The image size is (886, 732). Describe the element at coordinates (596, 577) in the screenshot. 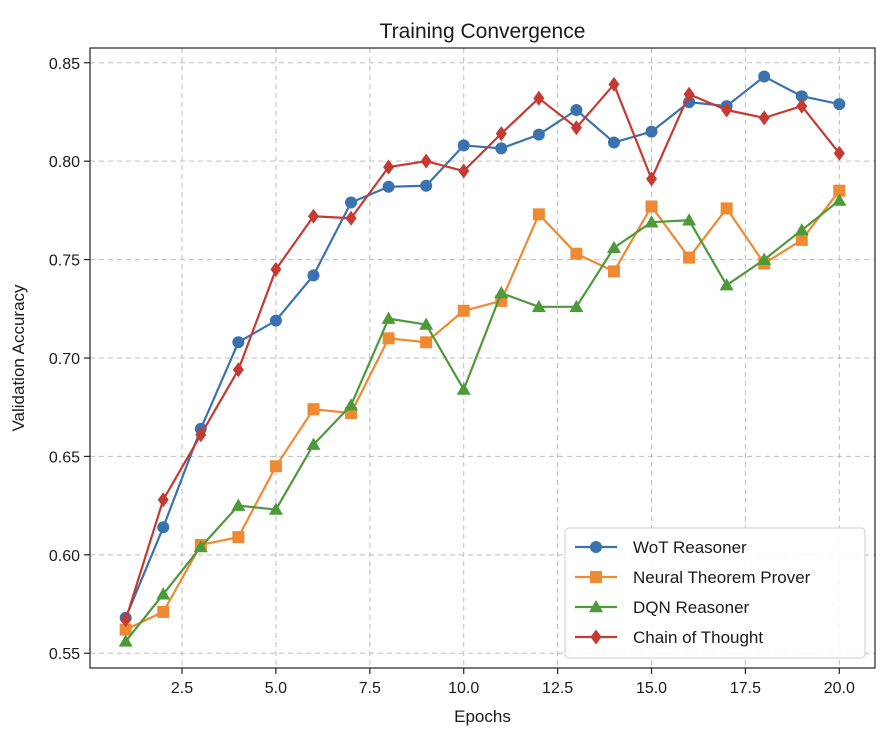

I see `legend-marker-neural-theorem-prover` at that location.